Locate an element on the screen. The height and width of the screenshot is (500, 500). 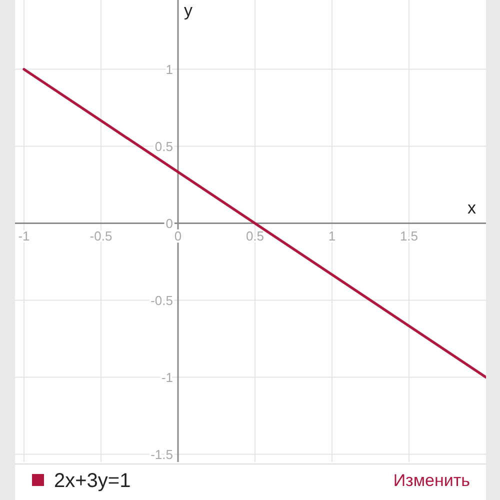
y-tick-label: -1.5 is located at coordinates (161, 454).